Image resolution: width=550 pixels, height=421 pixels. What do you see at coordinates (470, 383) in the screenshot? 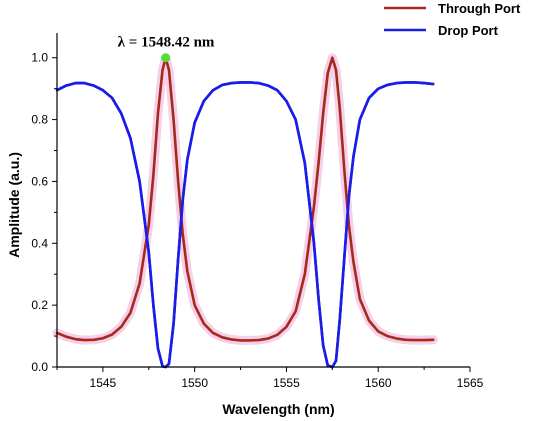
I see `x-tick-label: 1565` at bounding box center [470, 383].